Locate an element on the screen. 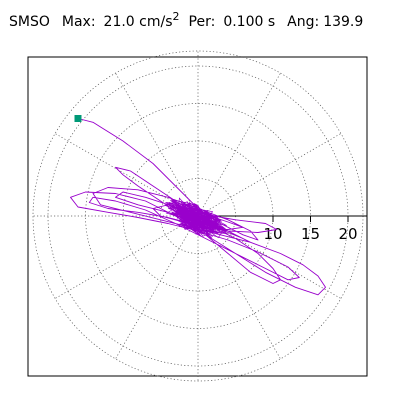 The width and height of the screenshot is (400, 400). period-label: Per: is located at coordinates (202, 22).